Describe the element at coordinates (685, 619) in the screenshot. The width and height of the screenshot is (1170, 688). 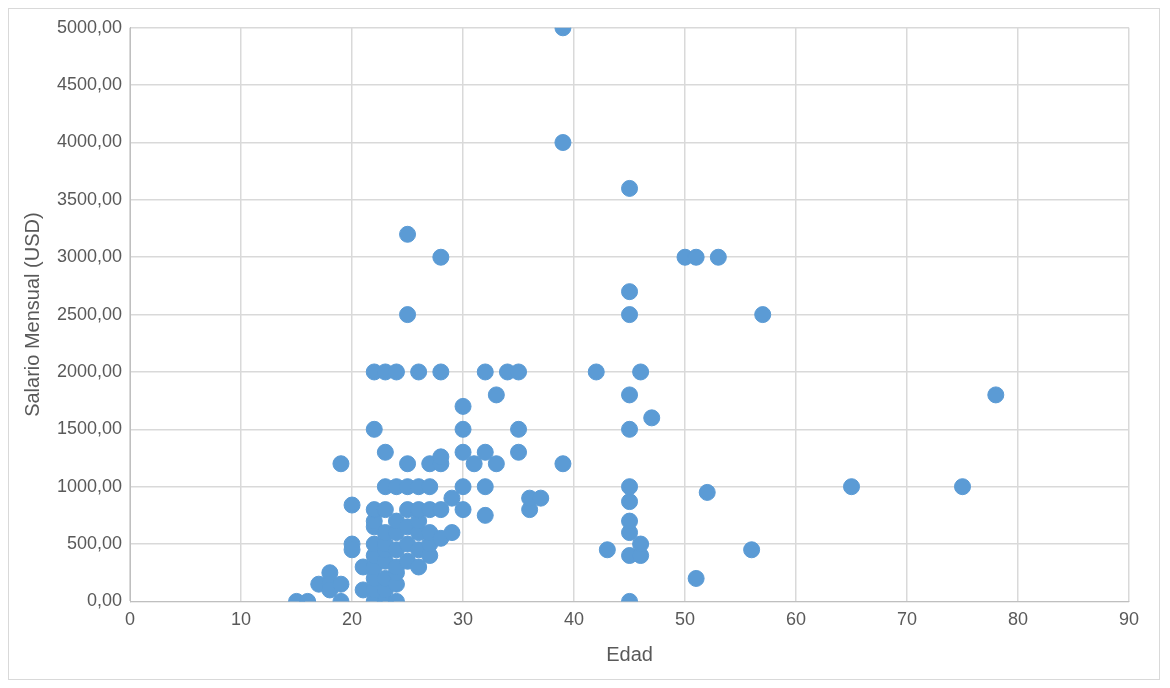
I see `x-tick-label: 50` at that location.